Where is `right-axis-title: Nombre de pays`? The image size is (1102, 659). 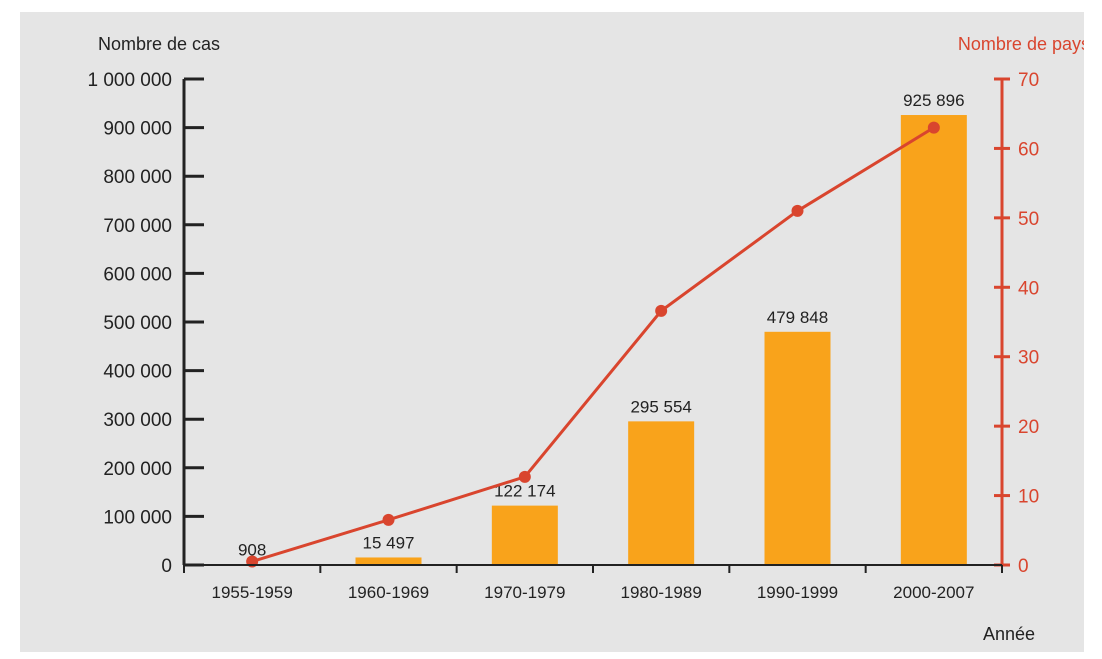
right-axis-title: Nombre de pays is located at coordinates (1021, 44).